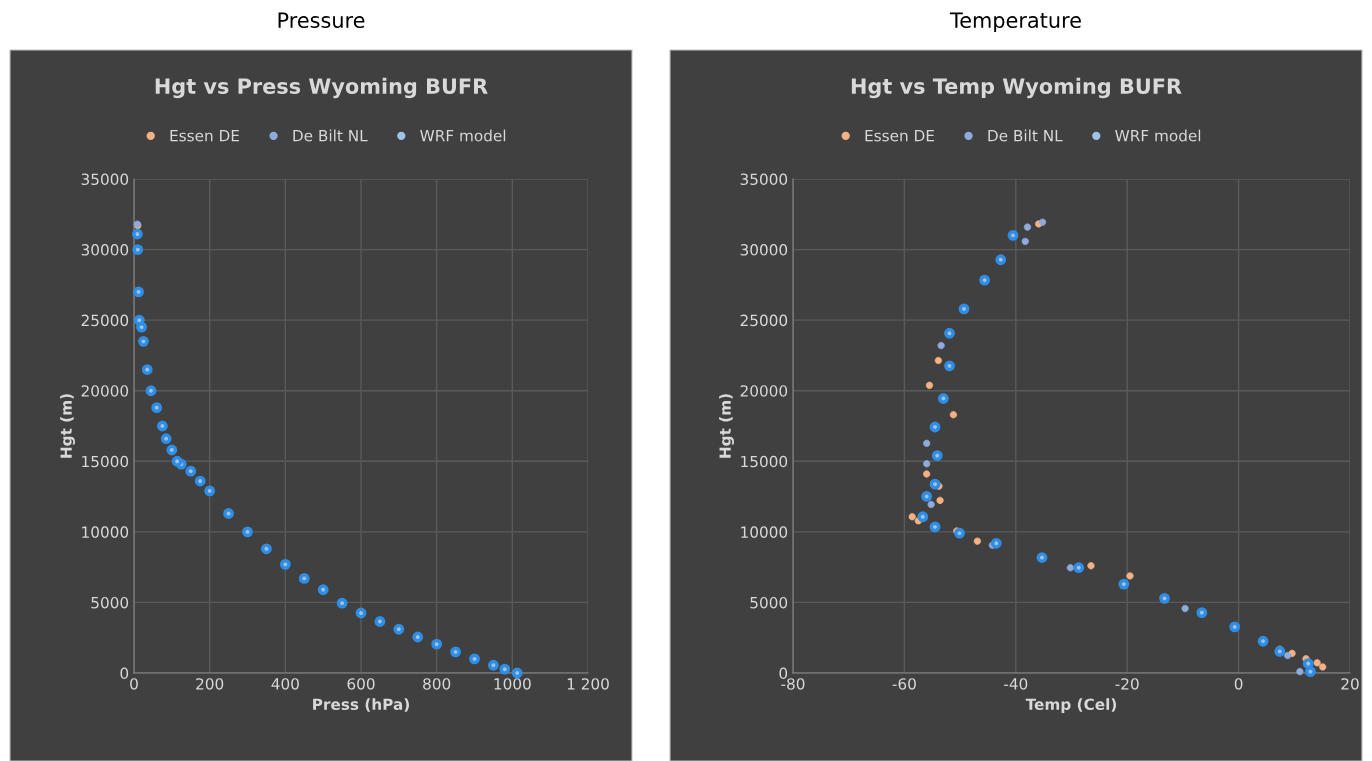 This screenshot has height=761, width=1372. Describe the element at coordinates (361, 684) in the screenshot. I see `x-tick-label: 600` at that location.